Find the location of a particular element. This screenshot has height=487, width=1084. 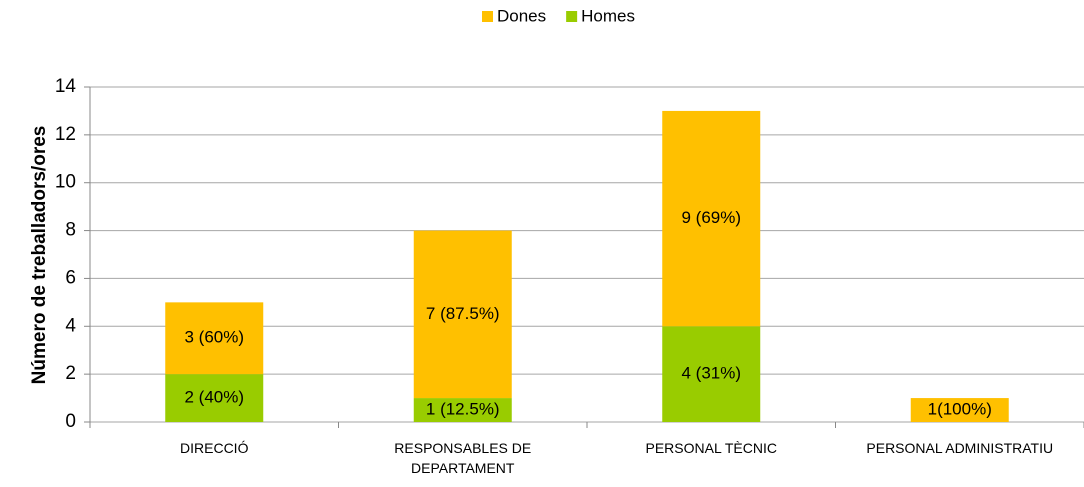

data-label: 4 (31%) is located at coordinates (711, 373).